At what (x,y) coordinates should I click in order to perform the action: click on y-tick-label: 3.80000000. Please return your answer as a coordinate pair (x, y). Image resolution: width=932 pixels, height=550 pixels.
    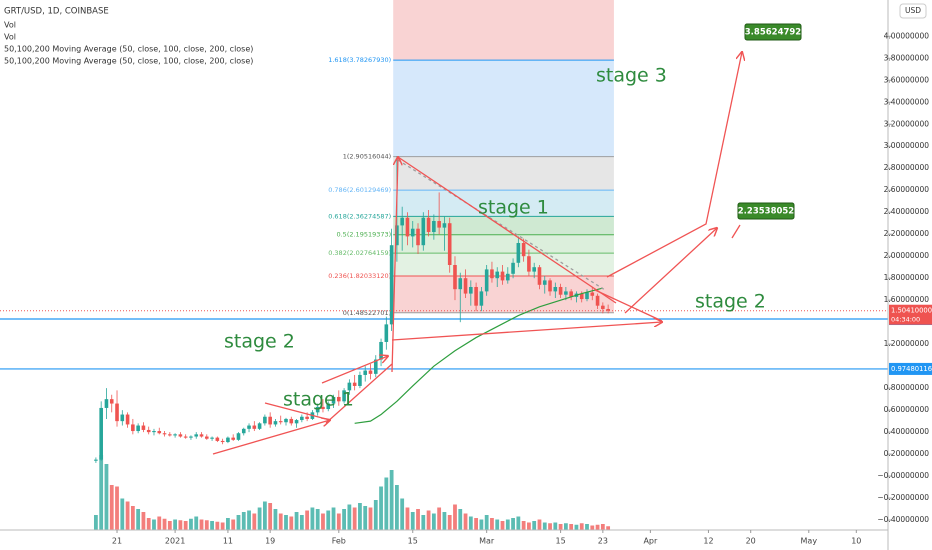
    Looking at the image, I should click on (907, 57).